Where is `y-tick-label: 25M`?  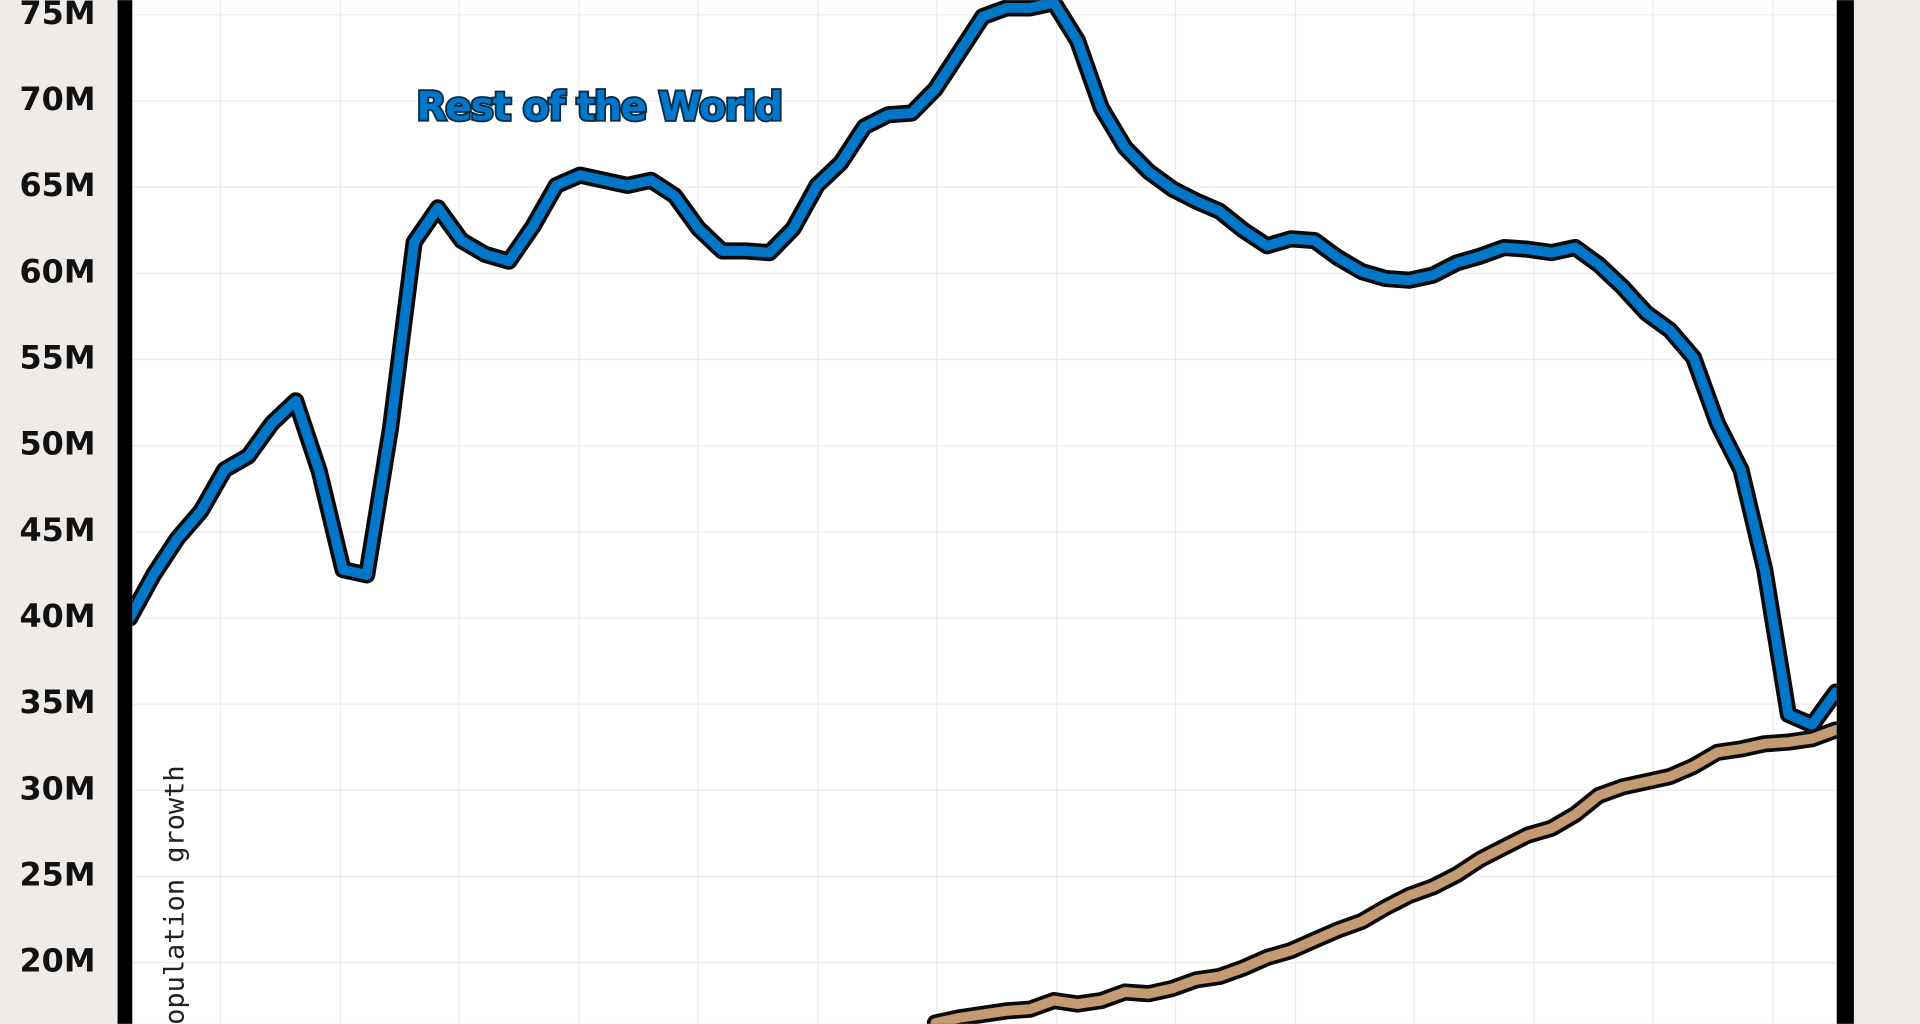 y-tick-label: 25M is located at coordinates (58, 874).